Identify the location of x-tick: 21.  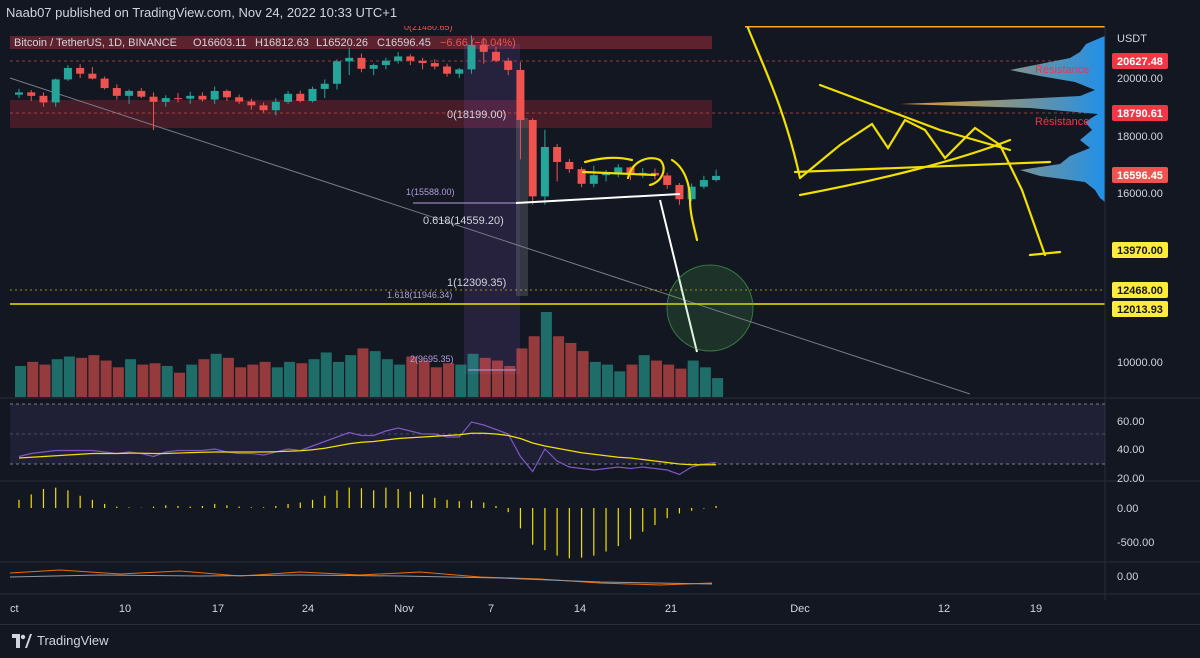
(671, 609).